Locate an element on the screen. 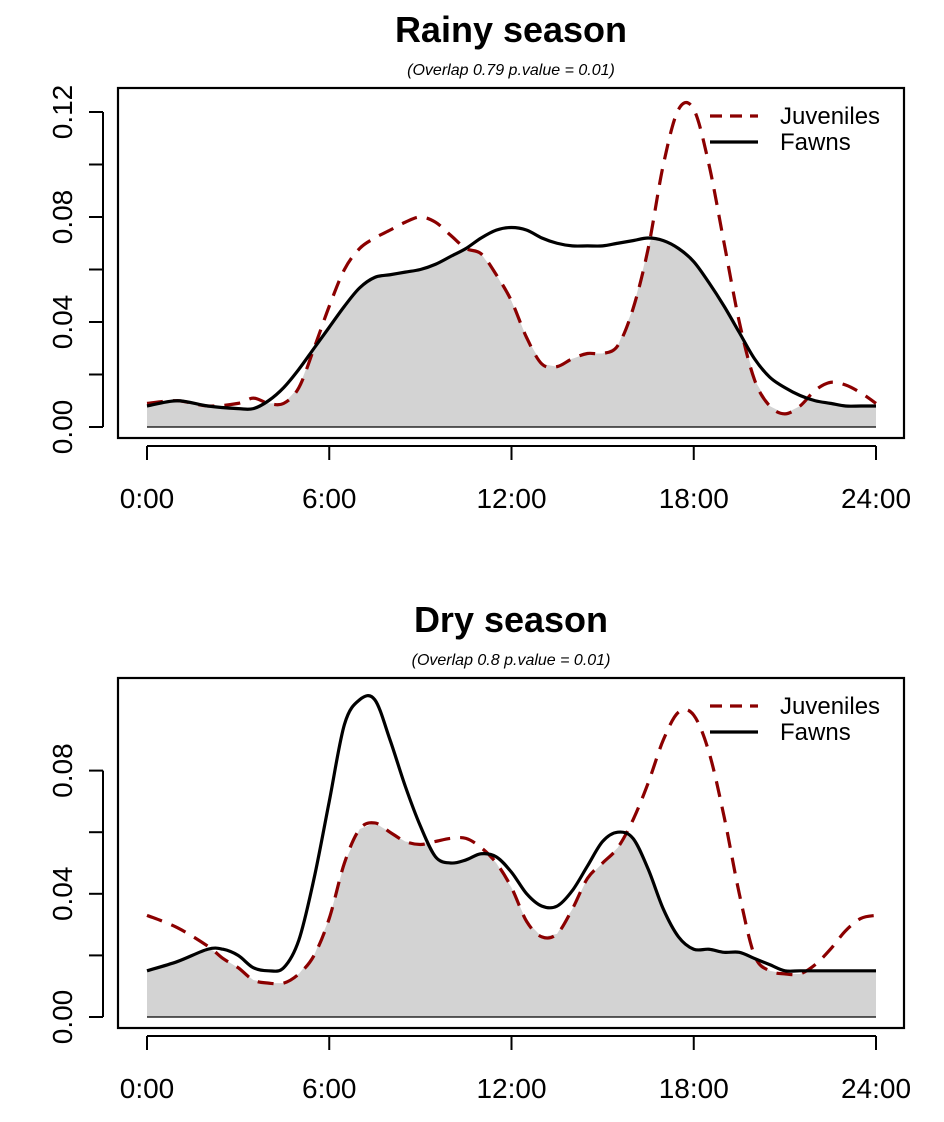  chart-title: Dry season is located at coordinates (511, 619).